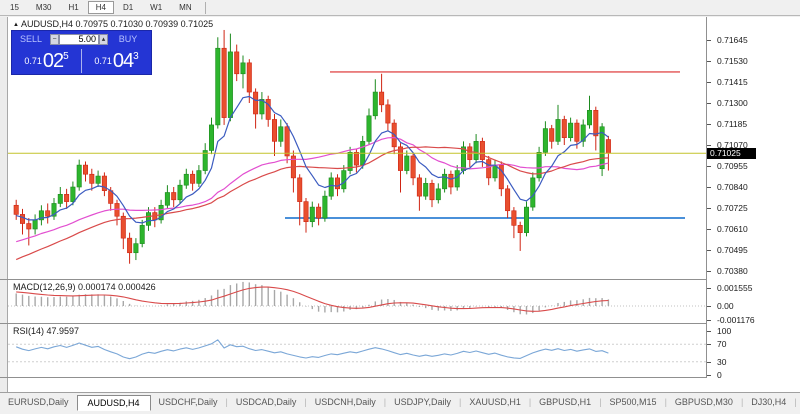 This screenshot has width=800, height=414. I want to click on timeframe-toolbar: 15 M30 H1 H4 D1 W1 MN, so click(400, 8).